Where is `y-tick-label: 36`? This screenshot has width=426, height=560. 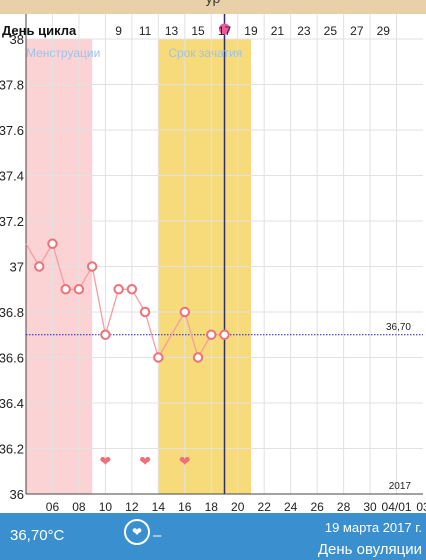
y-tick-label: 36 is located at coordinates (17, 494).